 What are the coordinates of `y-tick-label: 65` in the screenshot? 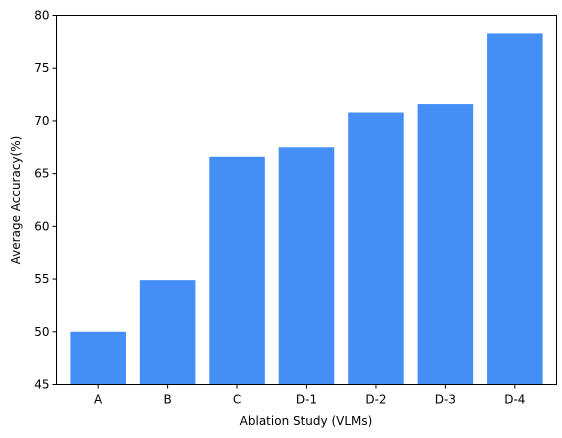 It's located at (41, 174).